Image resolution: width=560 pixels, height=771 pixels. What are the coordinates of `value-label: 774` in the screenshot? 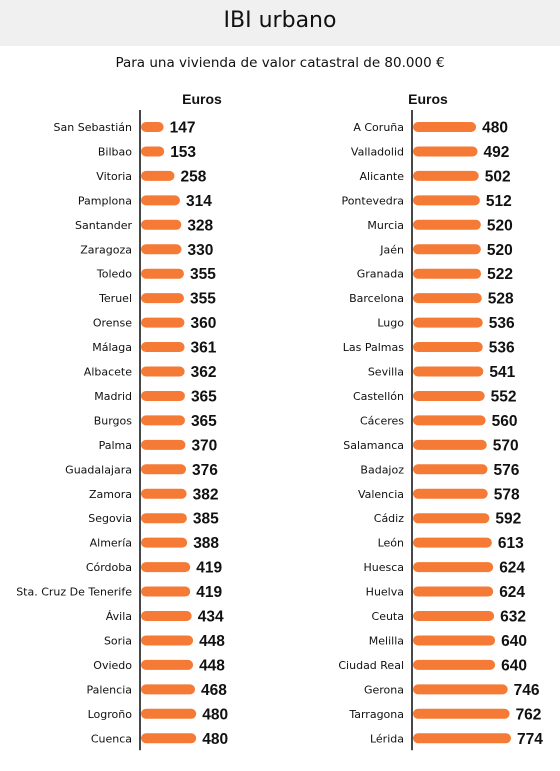 It's located at (530, 739).